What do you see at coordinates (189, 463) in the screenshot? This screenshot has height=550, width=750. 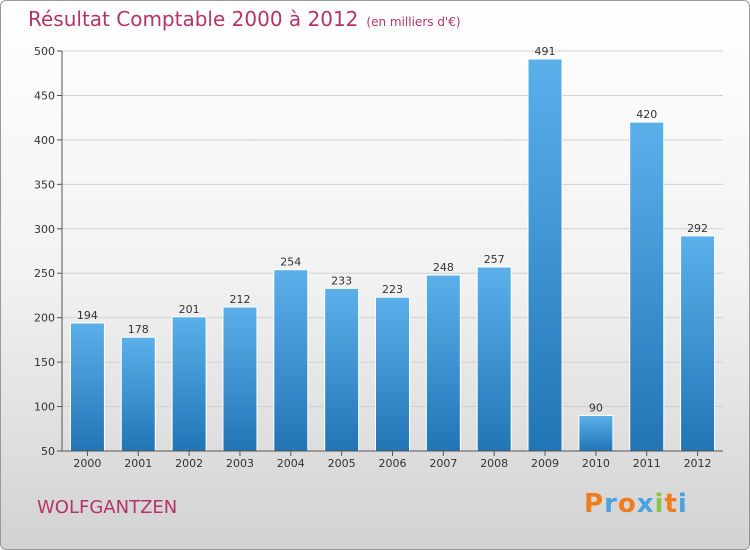 I see `x-tick-label: 2002` at bounding box center [189, 463].